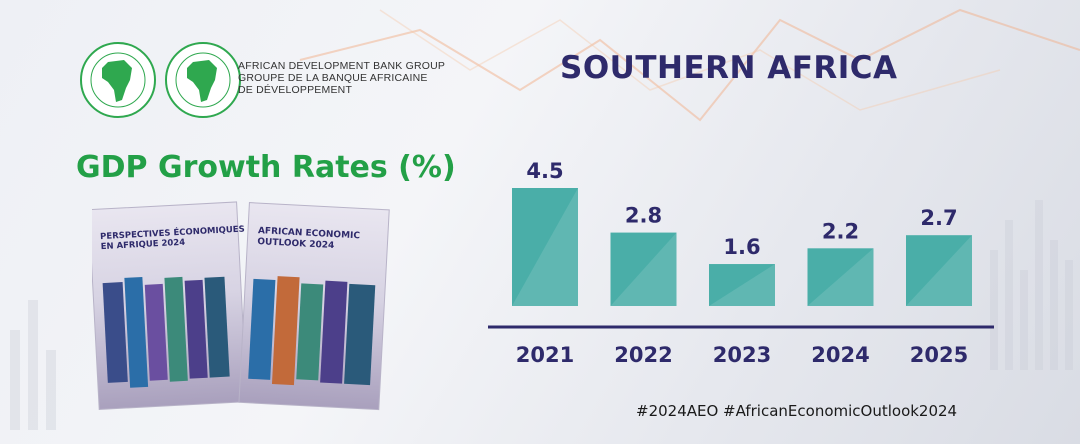  I want to click on bar-2022, so click(643, 269).